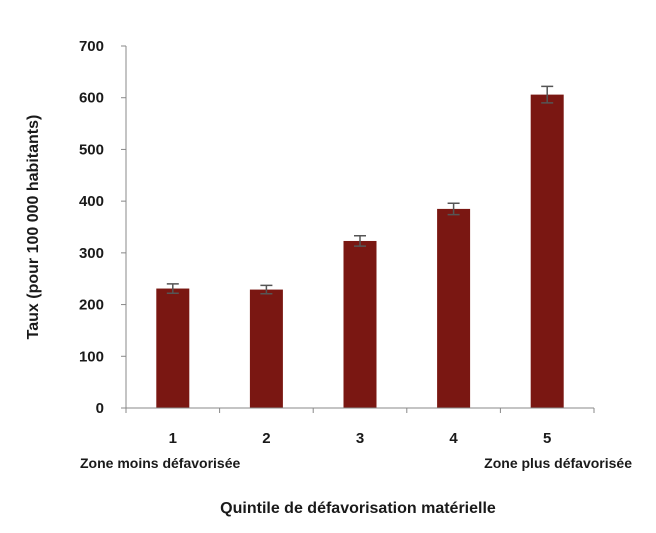 This screenshot has height=533, width=656. I want to click on x-tick-label: 2, so click(266, 438).